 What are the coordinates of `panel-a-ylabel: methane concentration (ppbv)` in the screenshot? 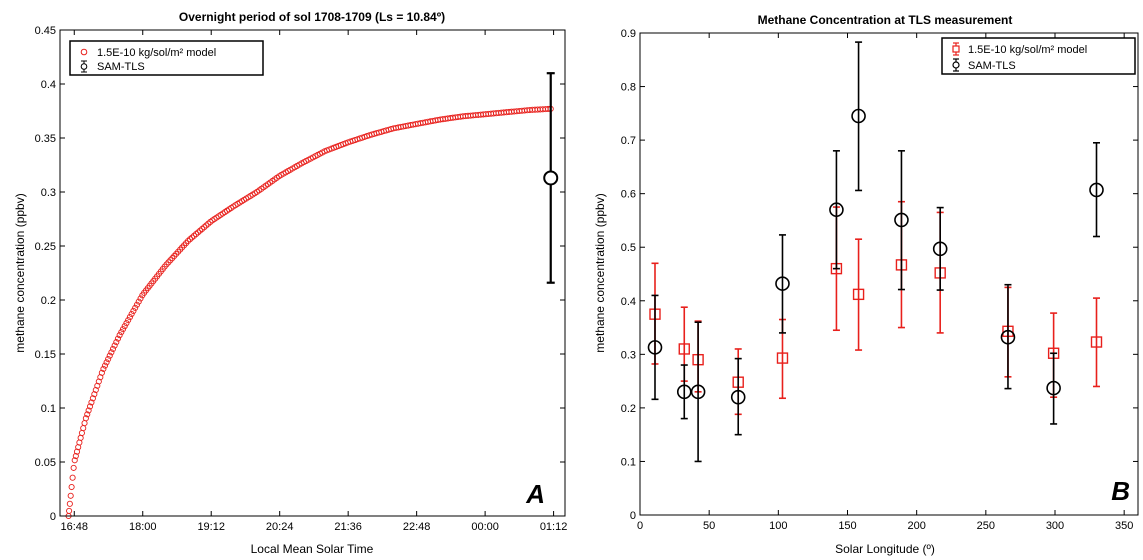 It's located at (20, 272).